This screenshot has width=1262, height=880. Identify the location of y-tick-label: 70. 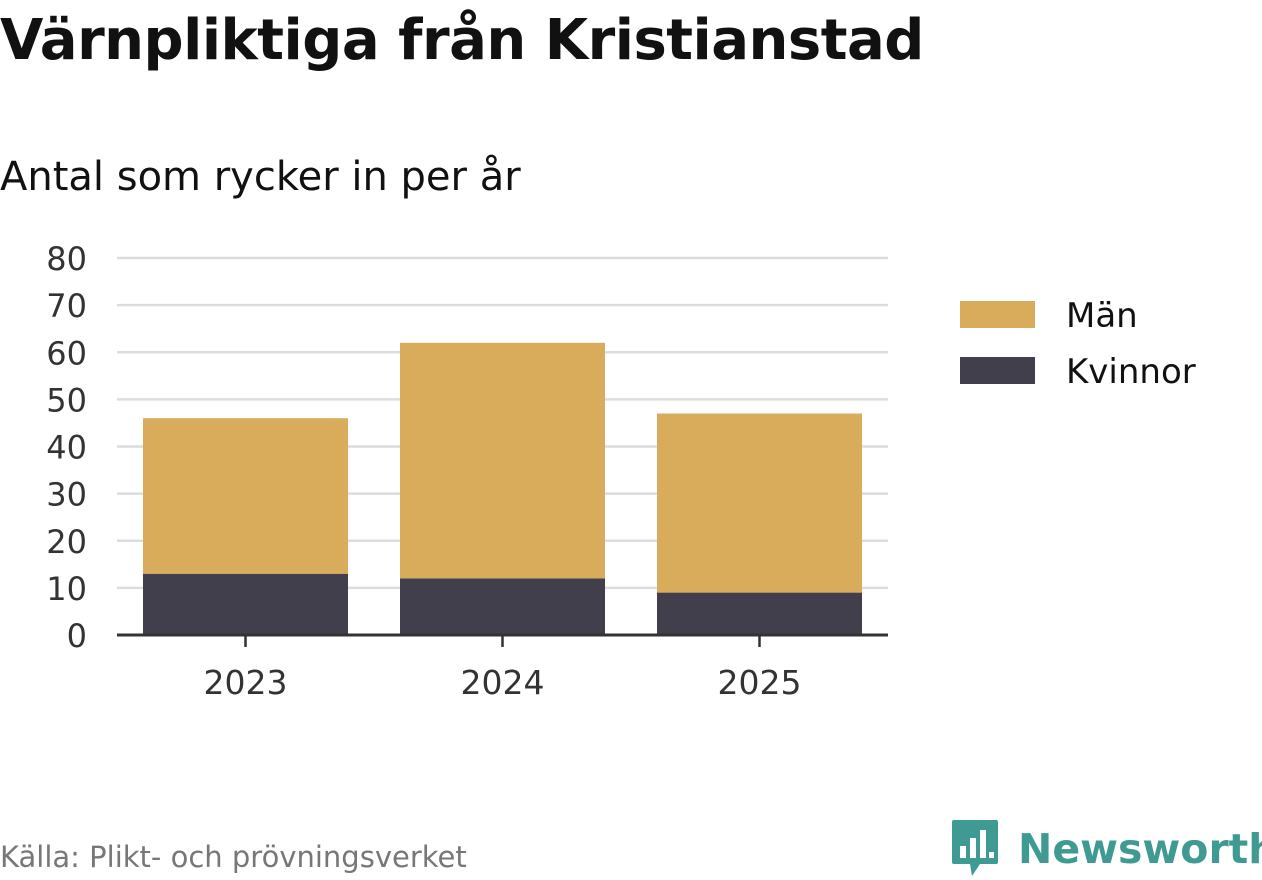
(66, 306).